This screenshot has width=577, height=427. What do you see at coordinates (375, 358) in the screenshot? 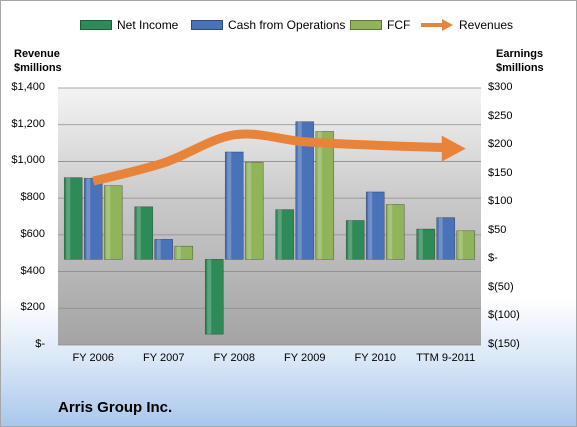
I see `x-axis-tick-label: FY 2010` at bounding box center [375, 358].